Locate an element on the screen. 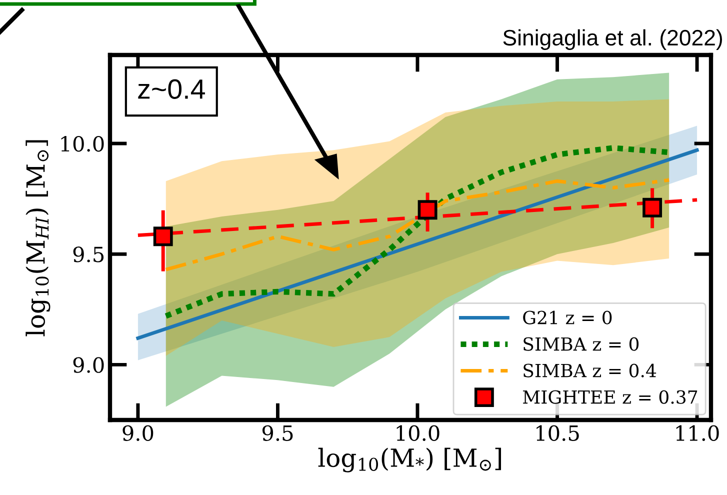  x-axis-title: log$_{10}$(M$_{*}$) [M$_{⊙}$] is located at coordinates (409, 460).